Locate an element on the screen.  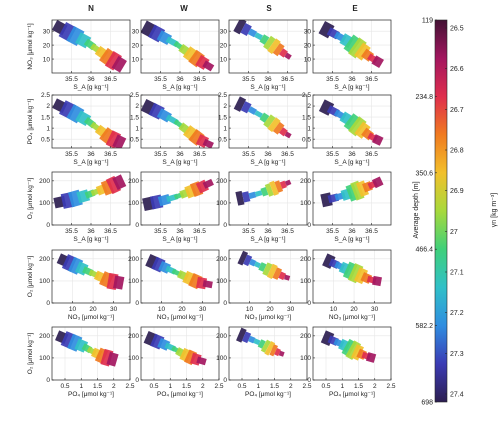
x-tick-label: 0.5 is located at coordinates (241, 386).